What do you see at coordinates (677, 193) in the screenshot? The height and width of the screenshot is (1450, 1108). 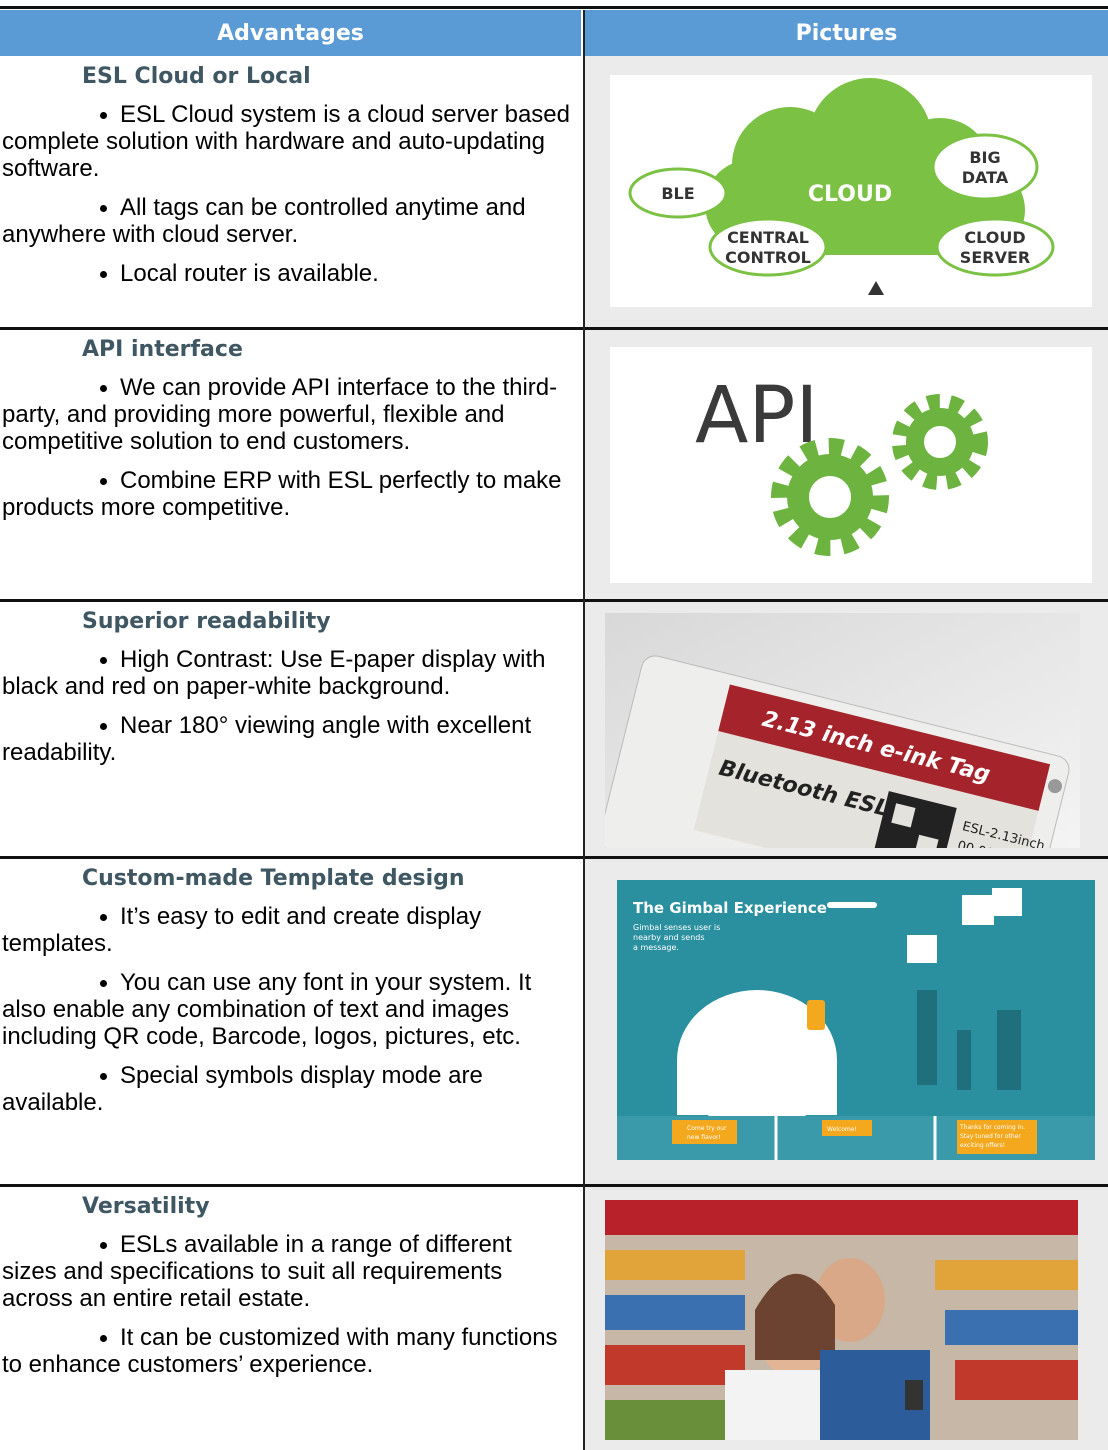 I see `label: BLE` at bounding box center [677, 193].